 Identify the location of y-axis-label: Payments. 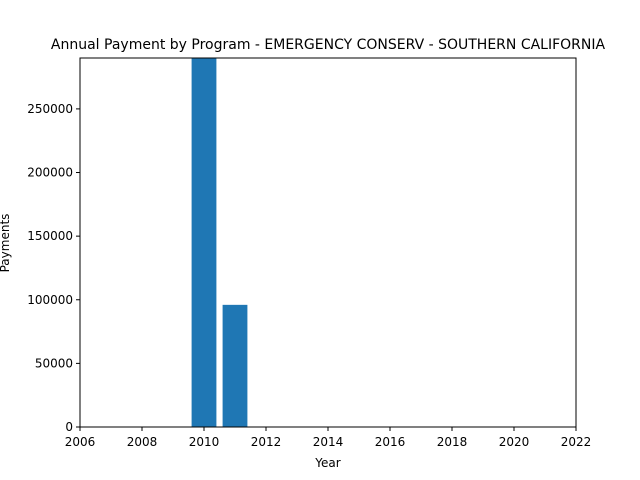
(6, 243).